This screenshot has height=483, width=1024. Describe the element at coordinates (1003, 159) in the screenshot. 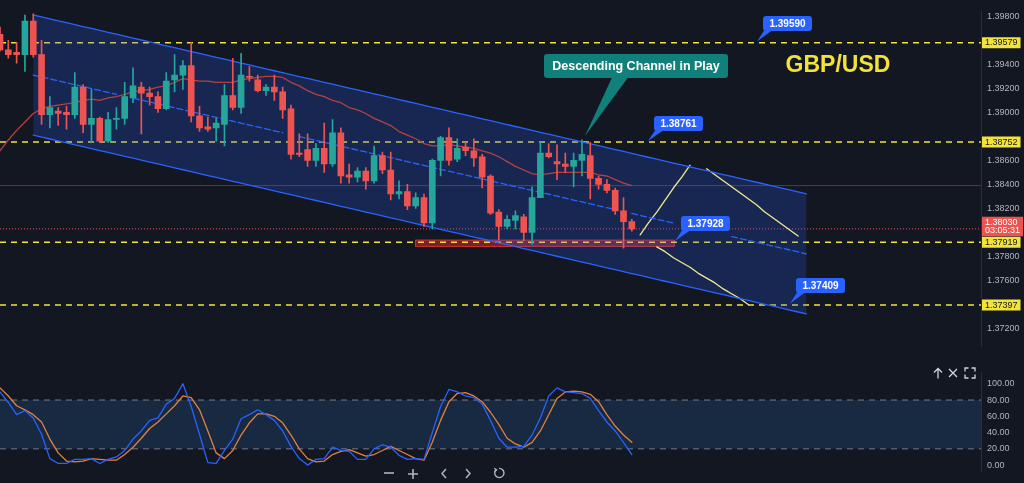

I see `y-tick-label: 1.38600` at that location.